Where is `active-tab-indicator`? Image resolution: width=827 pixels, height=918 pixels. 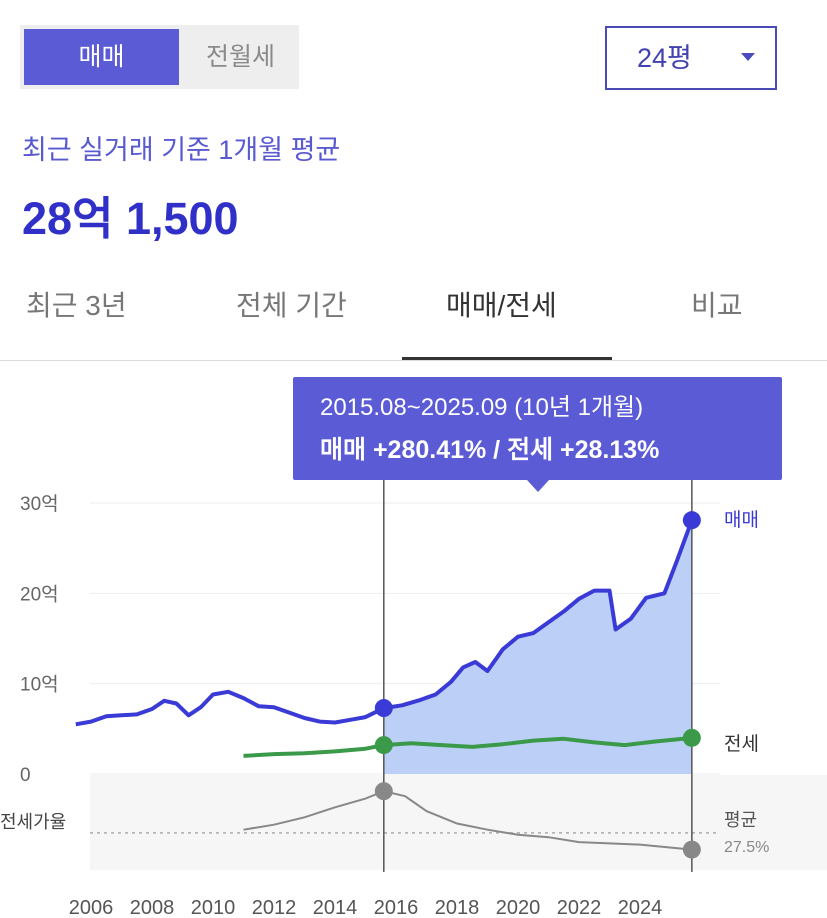 active-tab-indicator is located at coordinates (507, 358).